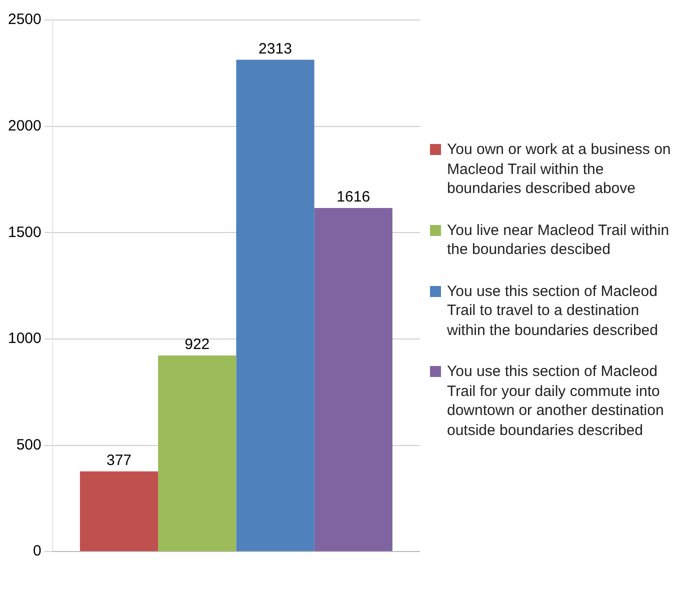 The width and height of the screenshot is (686, 600). Describe the element at coordinates (119, 461) in the screenshot. I see `data-label: 377` at that location.